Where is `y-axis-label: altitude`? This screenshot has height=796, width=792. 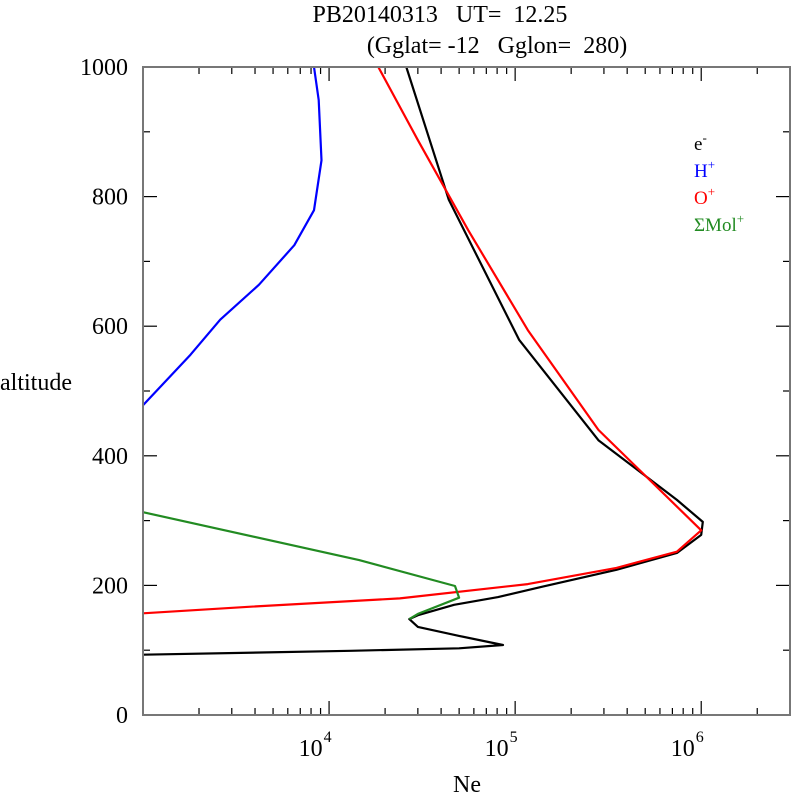 y-axis-label: altitude is located at coordinates (36, 383).